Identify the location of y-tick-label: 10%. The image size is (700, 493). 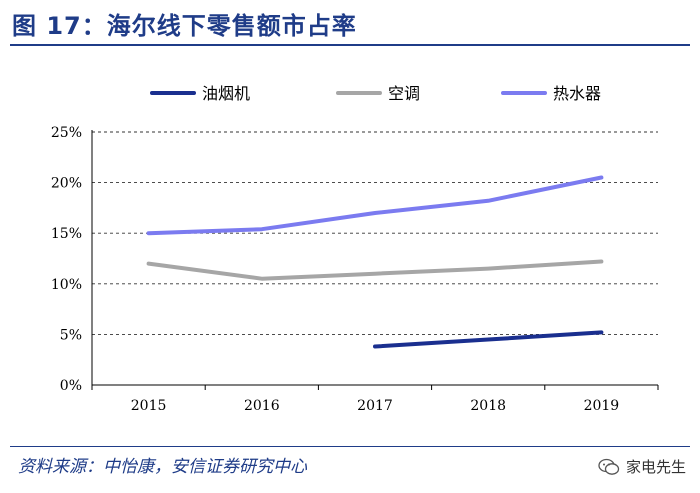
(66, 285).